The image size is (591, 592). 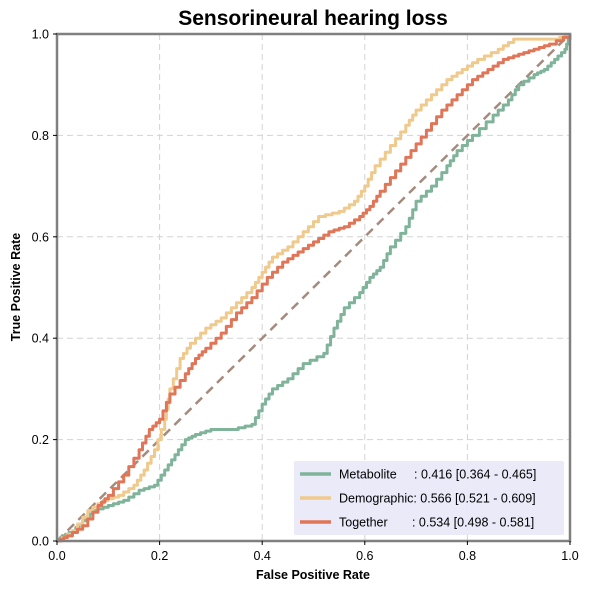 What do you see at coordinates (364, 556) in the screenshot?
I see `x-tick-label: 0.6` at bounding box center [364, 556].